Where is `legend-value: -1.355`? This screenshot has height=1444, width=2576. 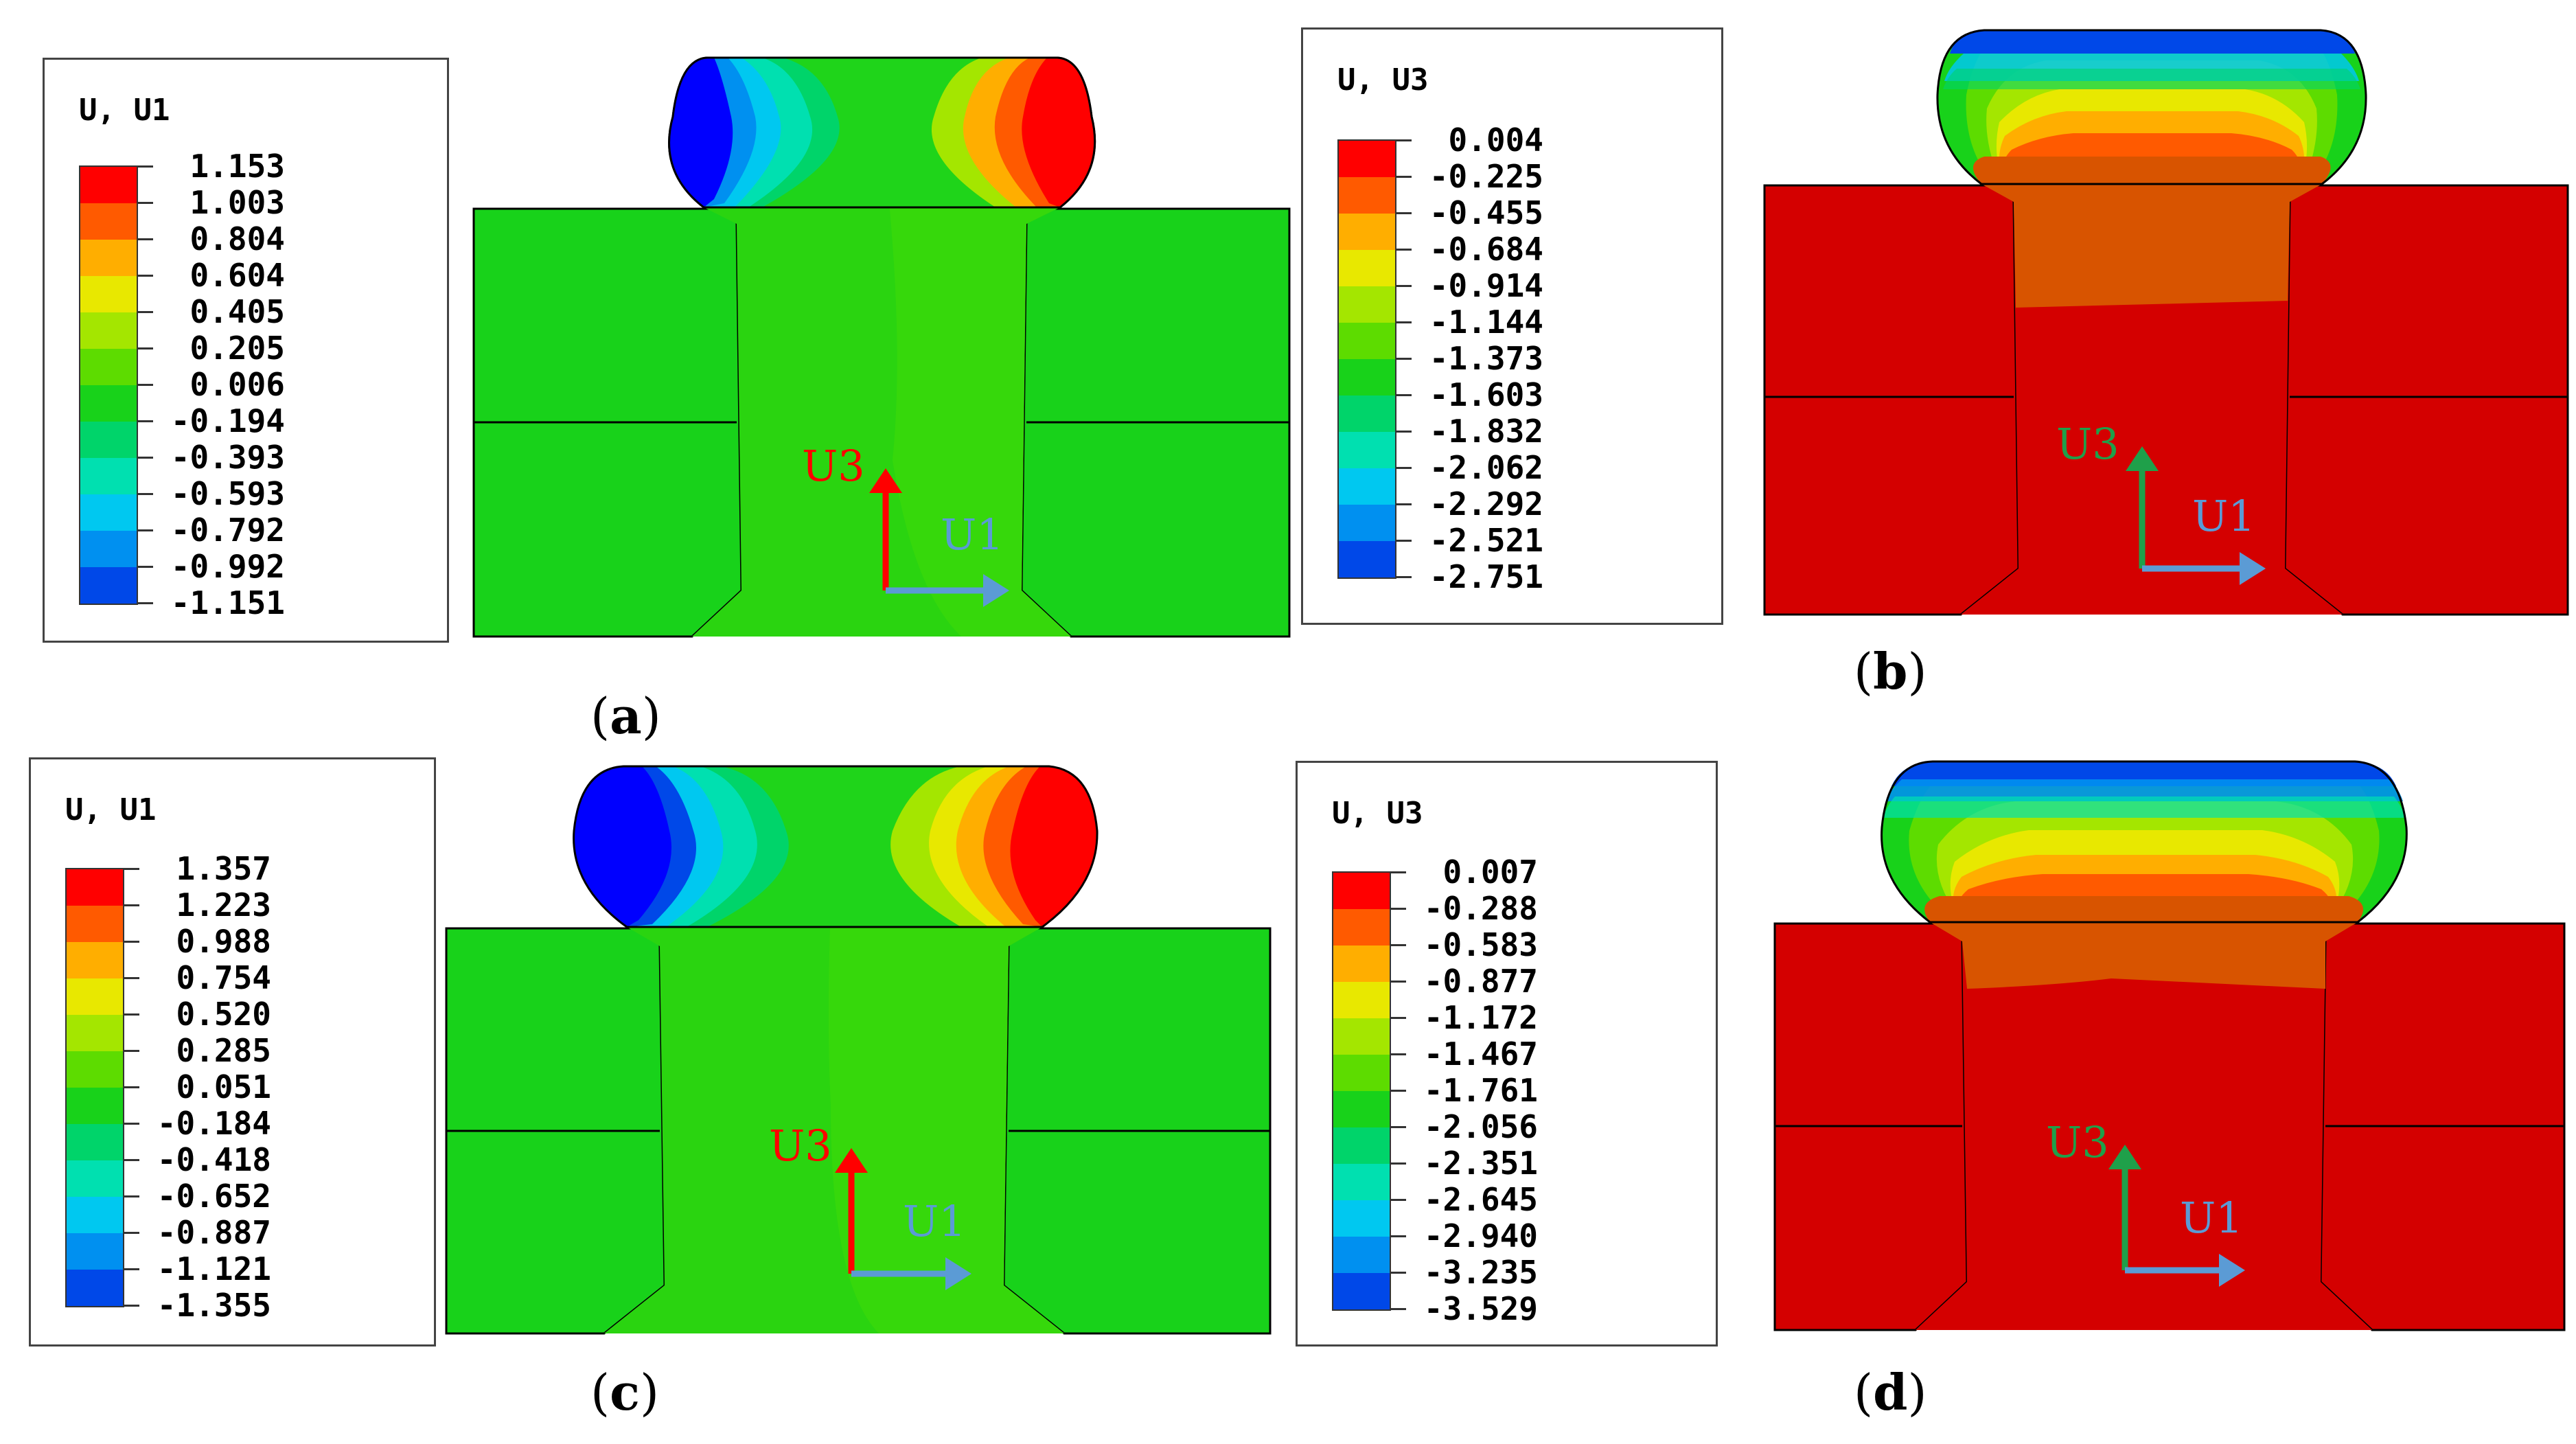 legend-value: -1.355 is located at coordinates (214, 1305).